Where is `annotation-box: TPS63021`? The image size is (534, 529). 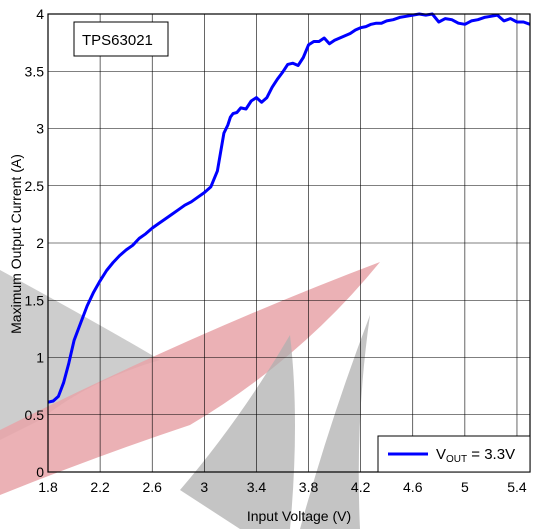
annotation-box: TPS63021 is located at coordinates (121, 39).